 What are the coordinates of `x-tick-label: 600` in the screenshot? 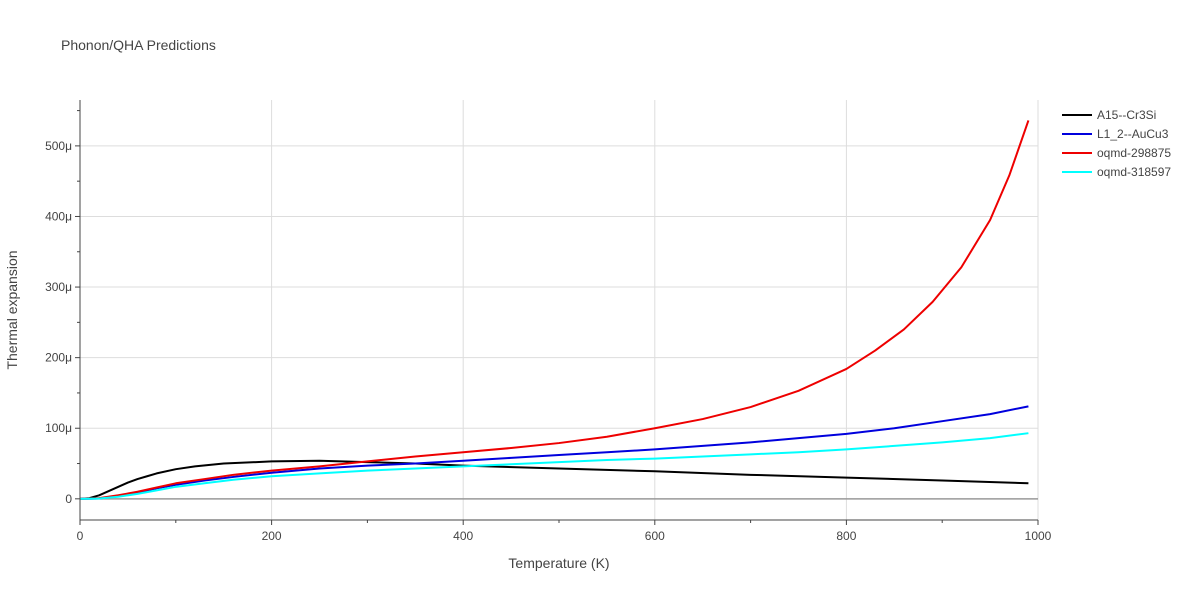 It's located at (655, 536).